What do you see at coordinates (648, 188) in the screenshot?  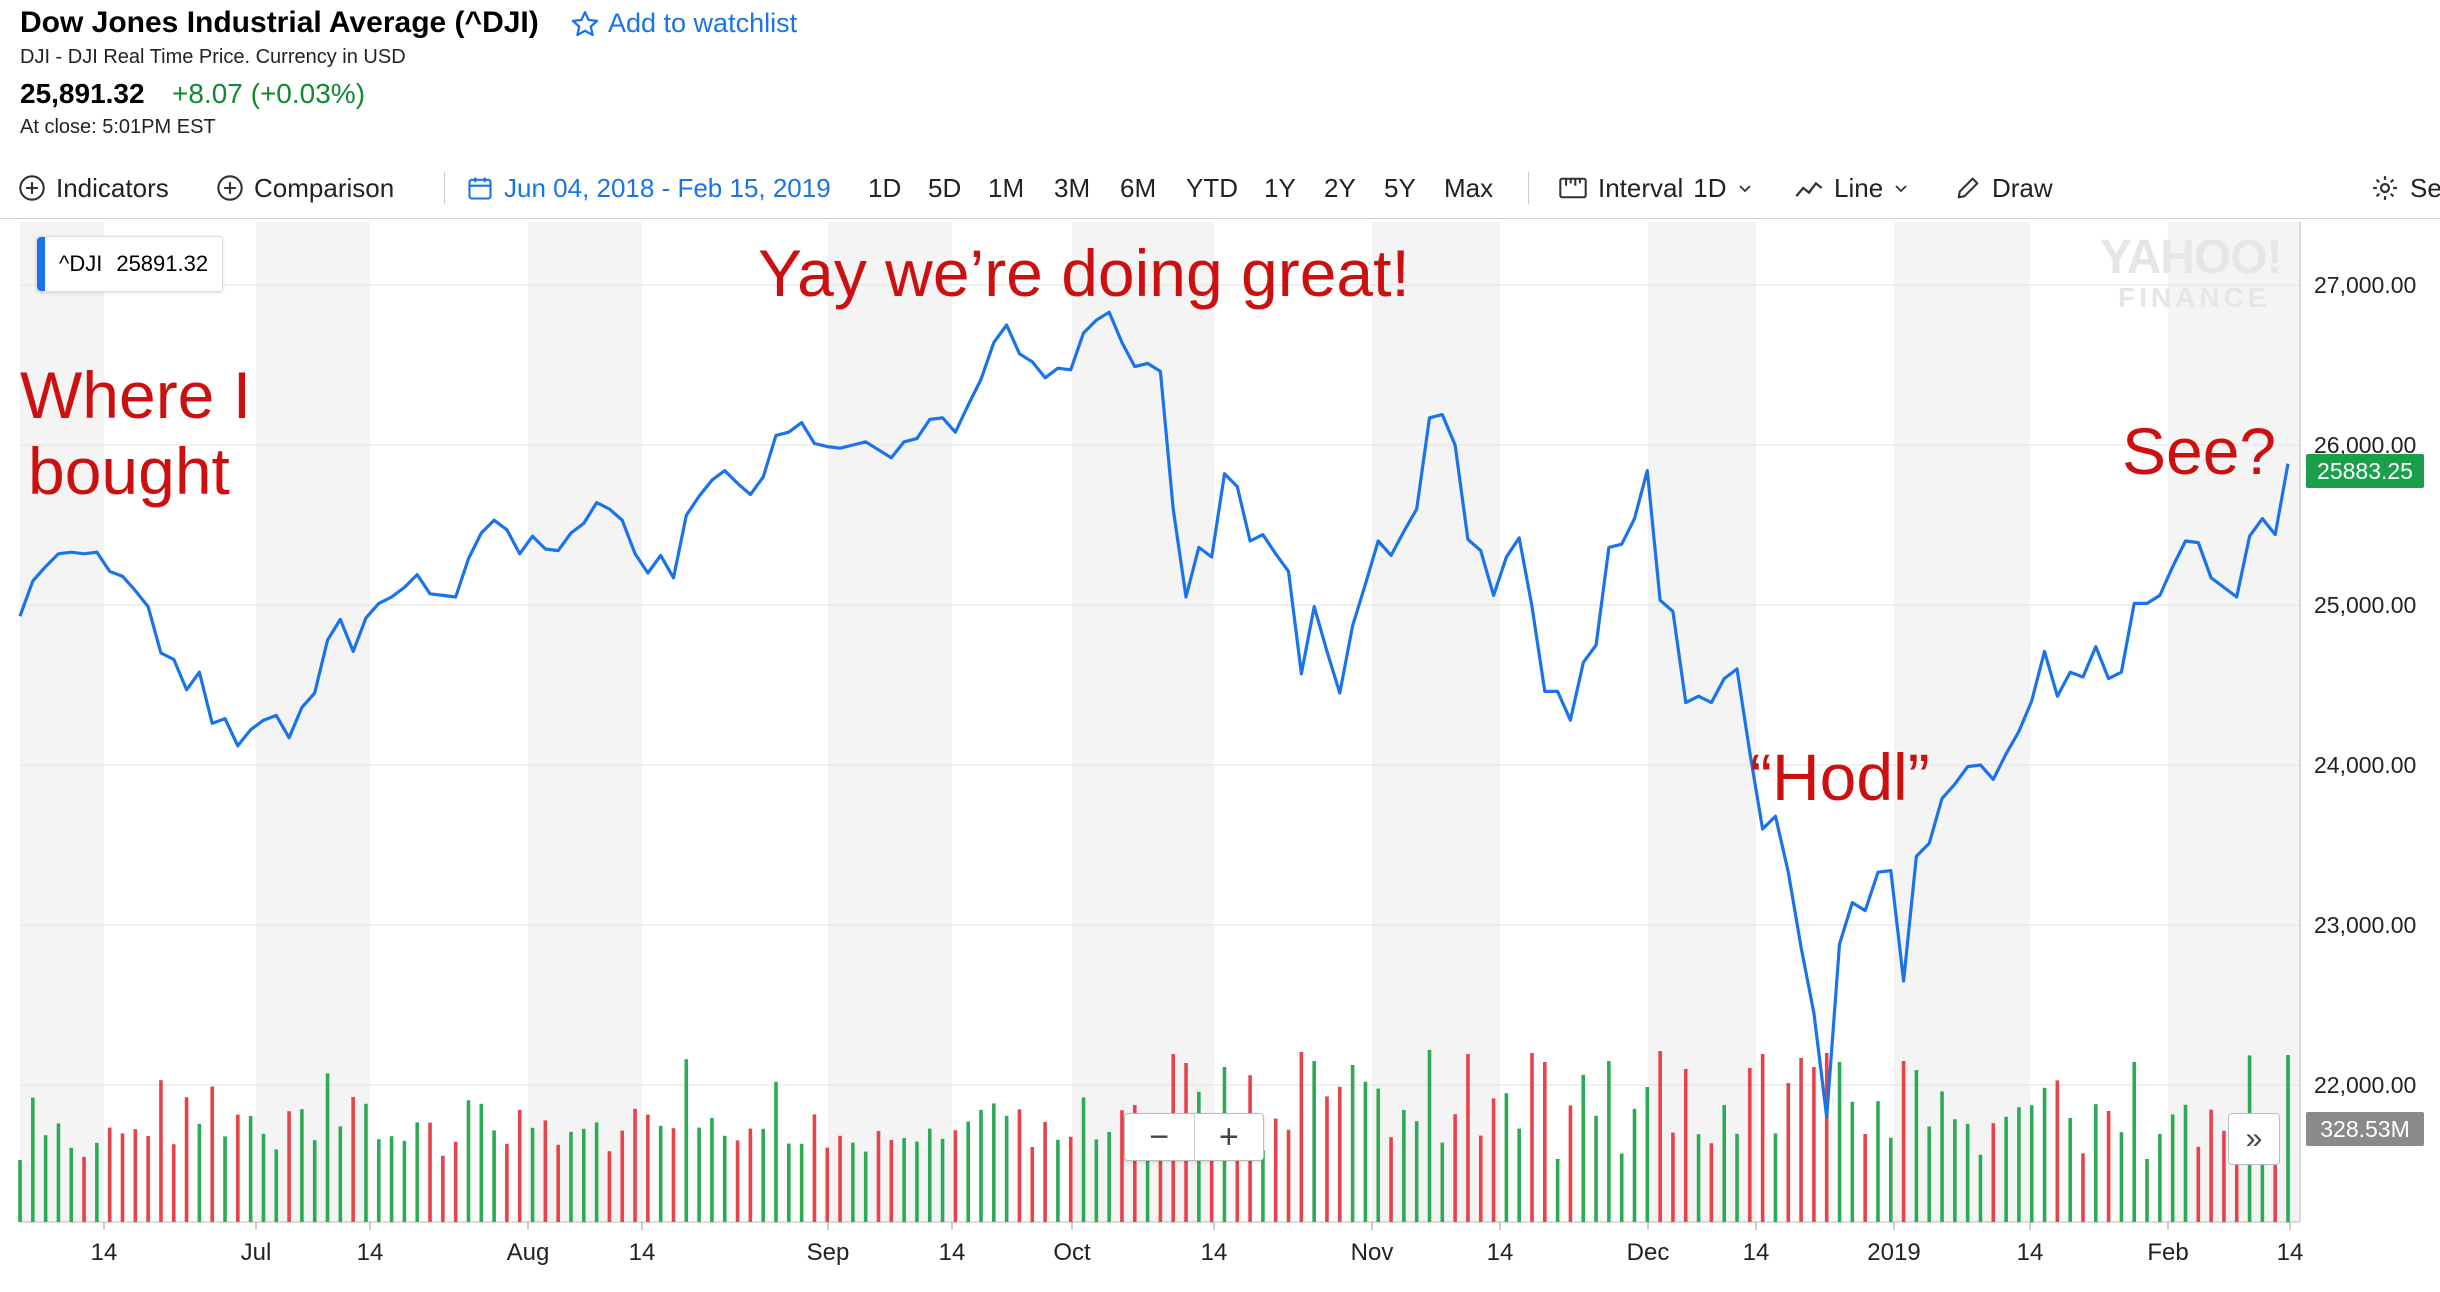 I see `date-range-button: Jun 04, 2018 - Feb 15, 2019` at bounding box center [648, 188].